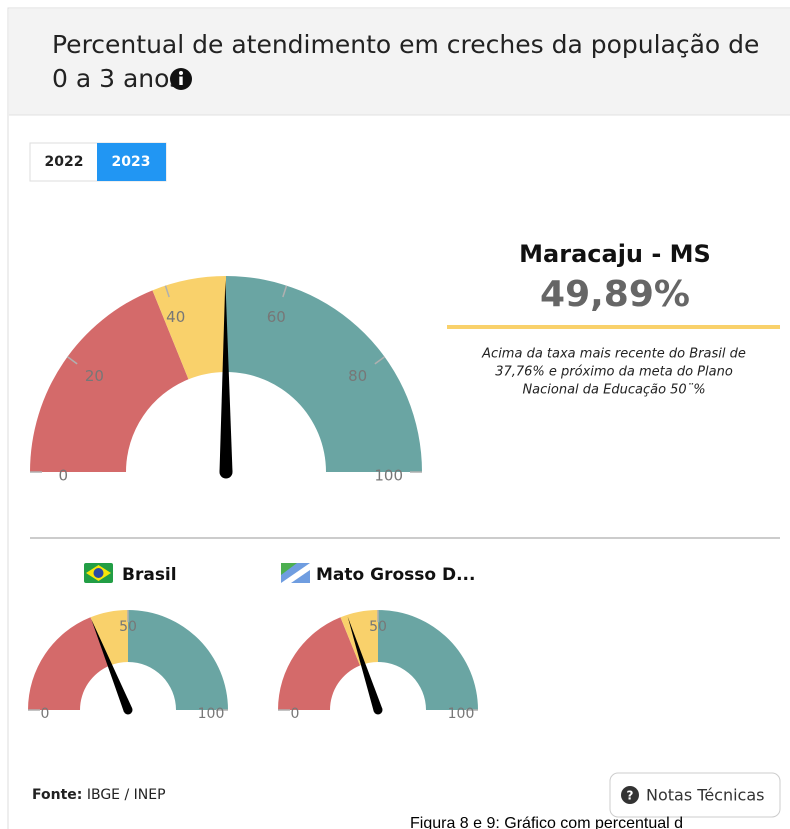 This screenshot has width=790, height=829. I want to click on tick-label: 40, so click(175, 317).